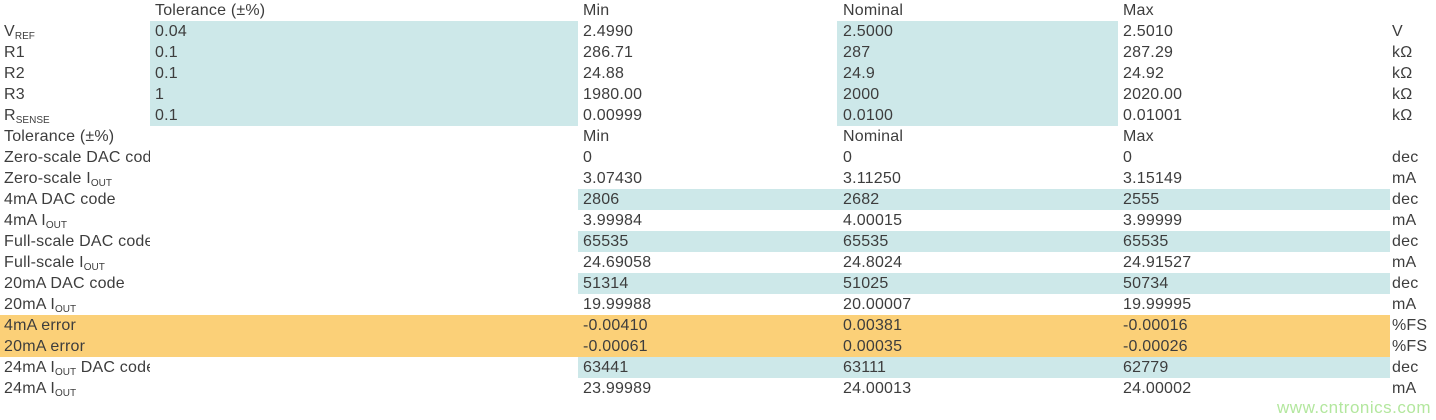 Image resolution: width=1436 pixels, height=420 pixels. I want to click on cell-min: 3.99984, so click(613, 220).